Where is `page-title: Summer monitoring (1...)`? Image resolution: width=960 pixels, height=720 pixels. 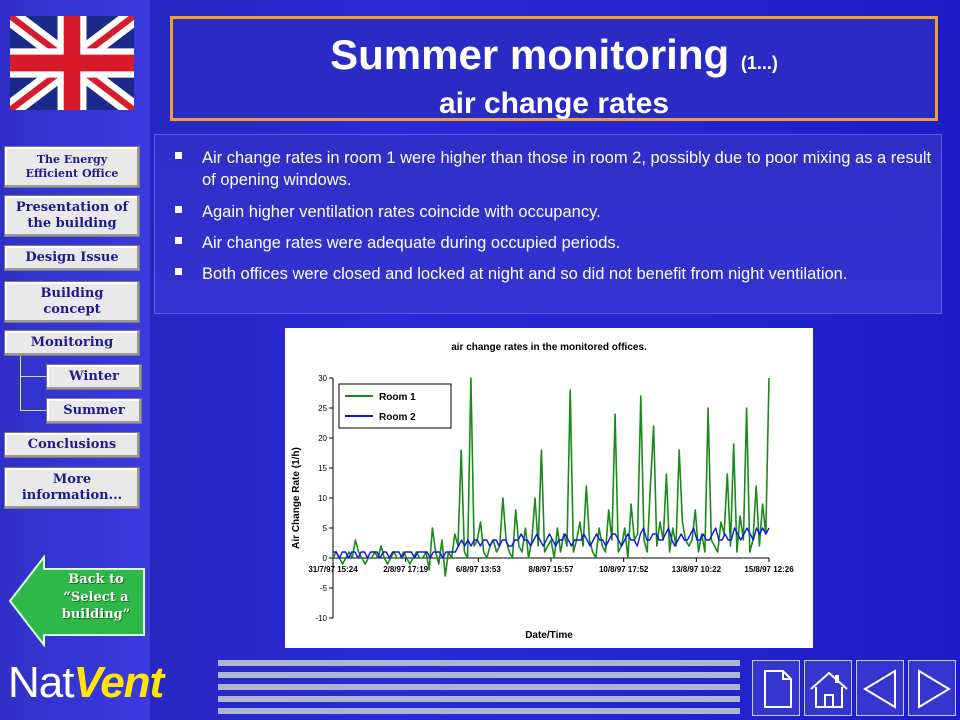
page-title: Summer monitoring (1...) is located at coordinates (554, 54).